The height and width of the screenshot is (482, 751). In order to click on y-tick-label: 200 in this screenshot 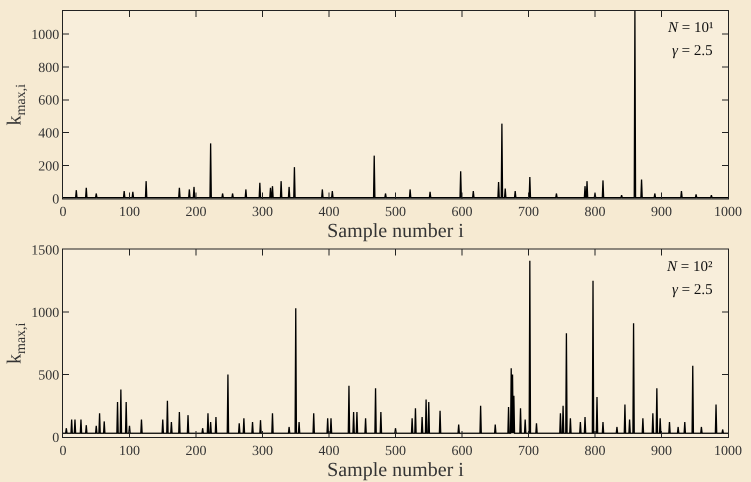, I will do `click(49, 166)`.